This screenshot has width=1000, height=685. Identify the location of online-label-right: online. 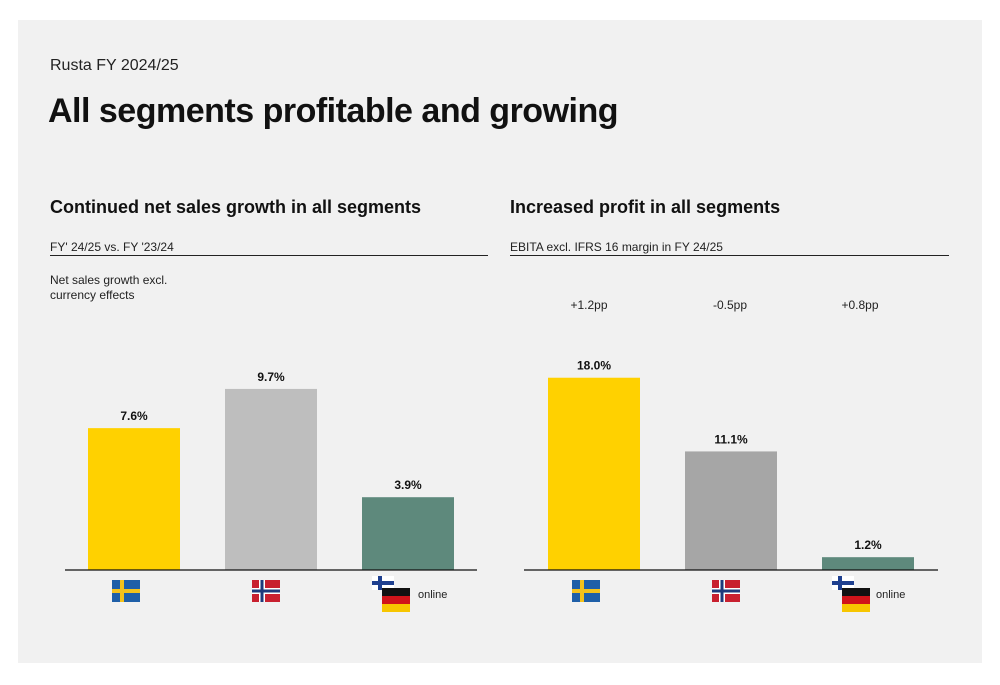
(891, 595).